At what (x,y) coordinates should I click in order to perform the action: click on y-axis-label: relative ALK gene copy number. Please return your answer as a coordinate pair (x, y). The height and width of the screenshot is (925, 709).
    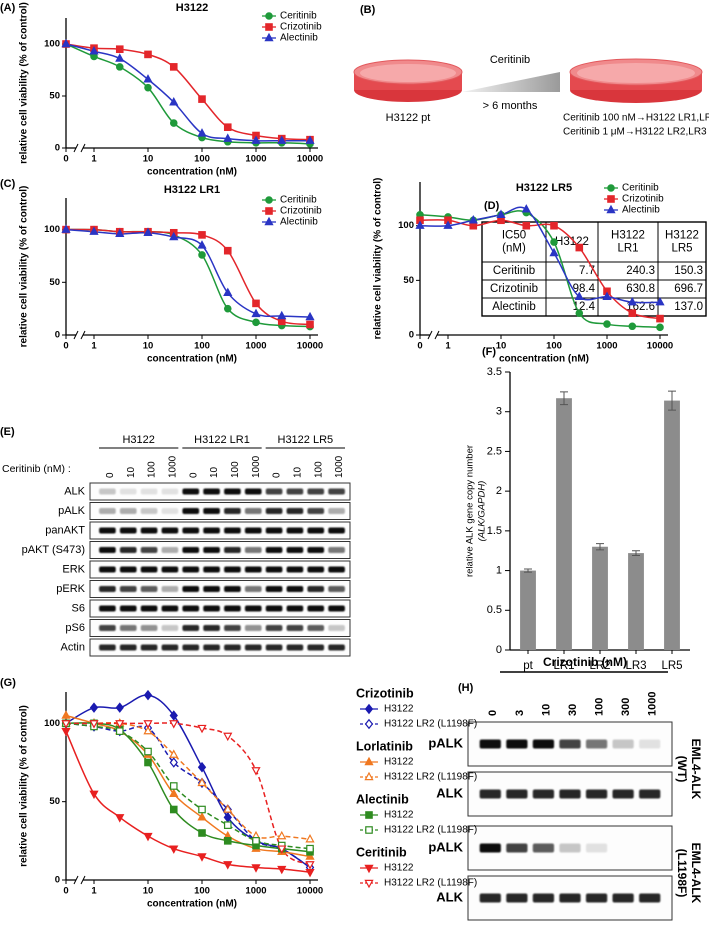
    Looking at the image, I should click on (470, 511).